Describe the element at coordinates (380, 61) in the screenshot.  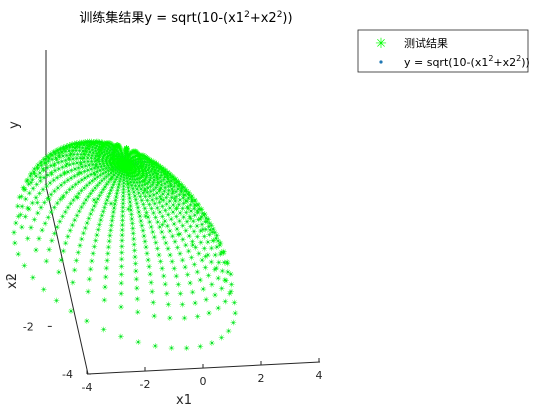
I see `legend-marker-dot` at that location.